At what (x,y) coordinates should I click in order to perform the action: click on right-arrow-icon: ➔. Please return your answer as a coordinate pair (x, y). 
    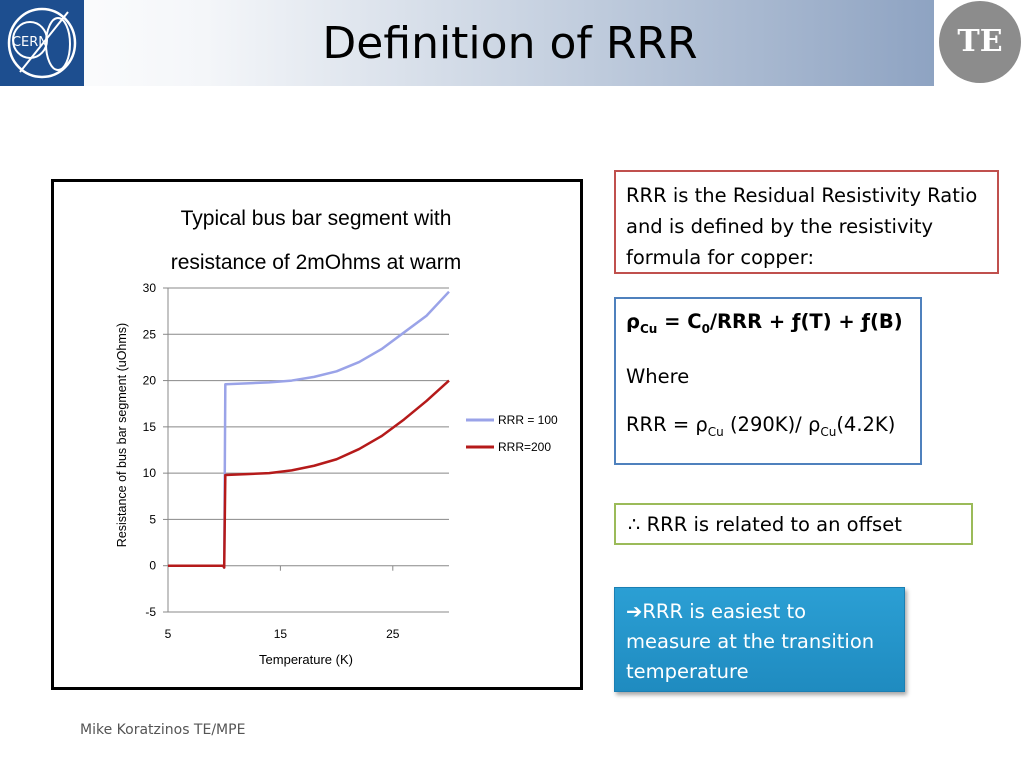
    Looking at the image, I should click on (634, 611).